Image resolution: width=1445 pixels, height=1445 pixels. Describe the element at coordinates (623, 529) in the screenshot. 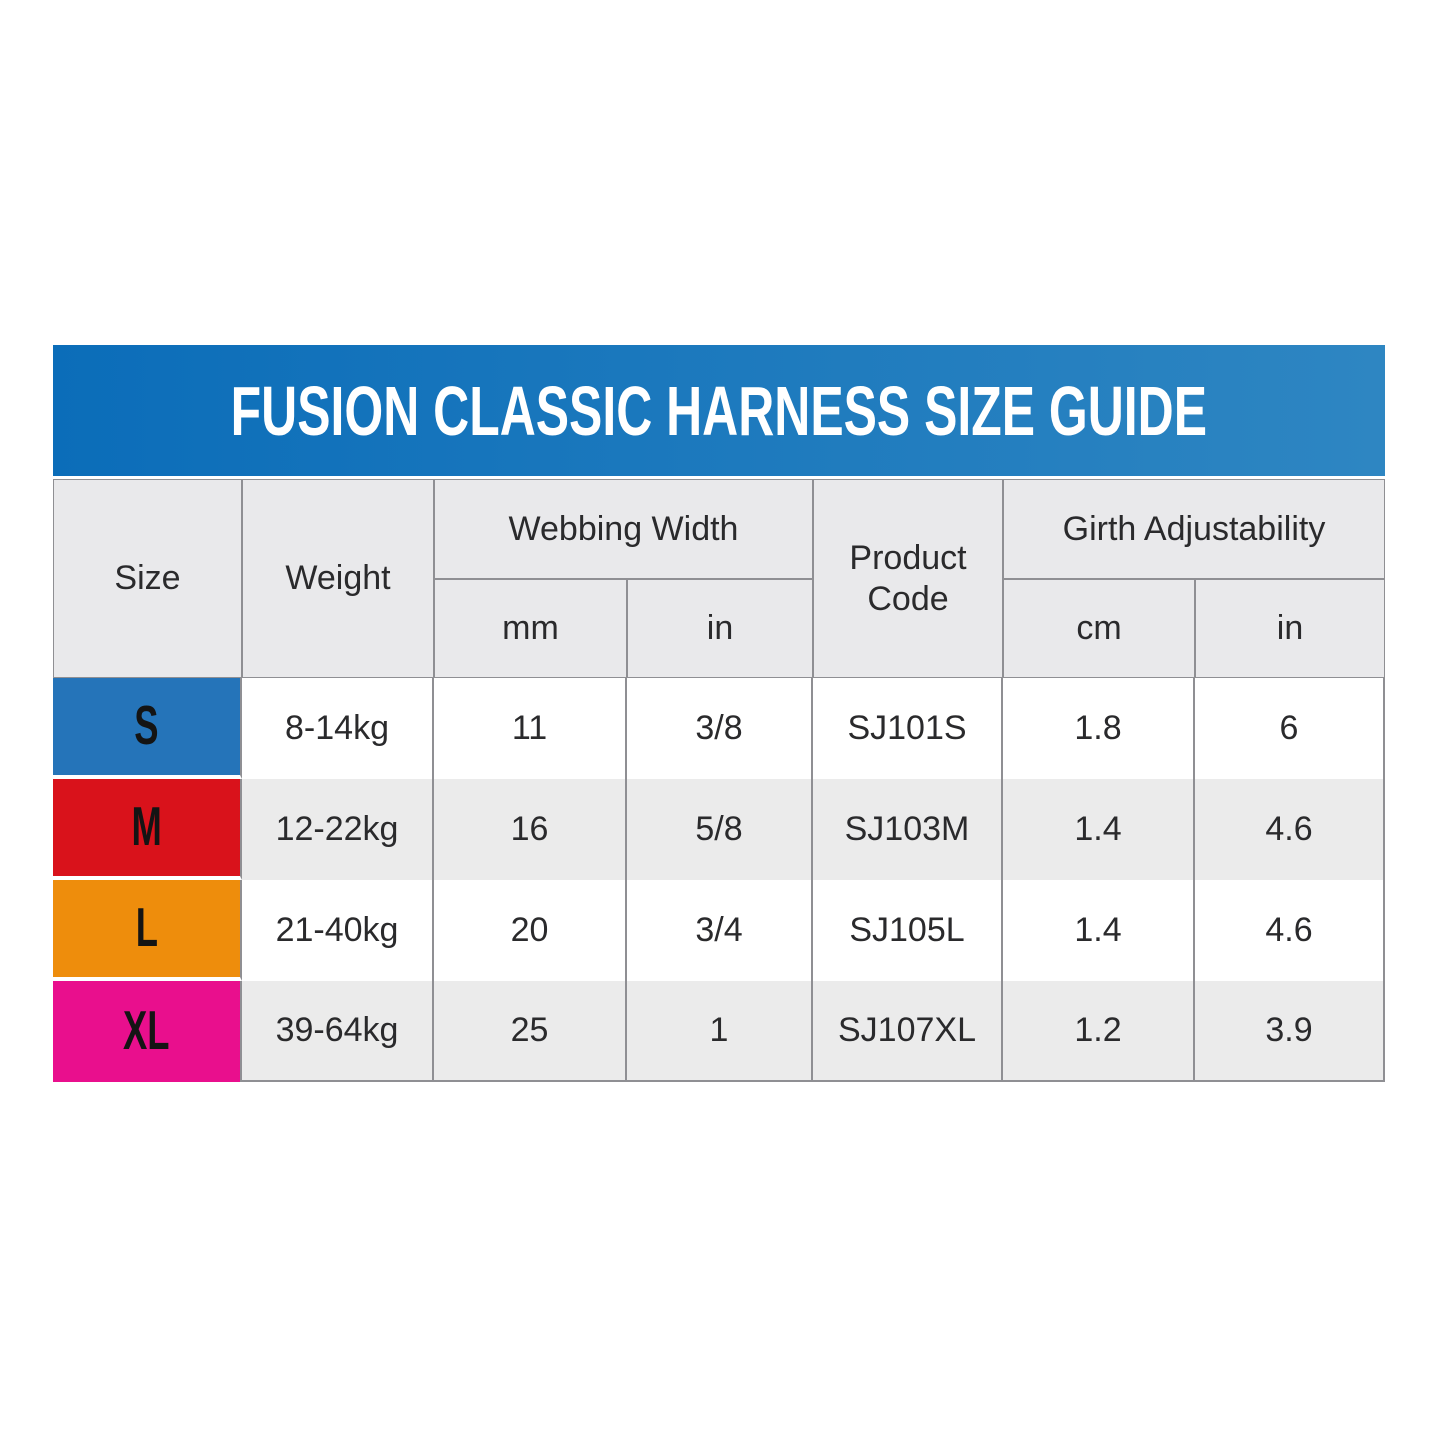

I see `column-header-webbing-width: Webbing Width` at that location.